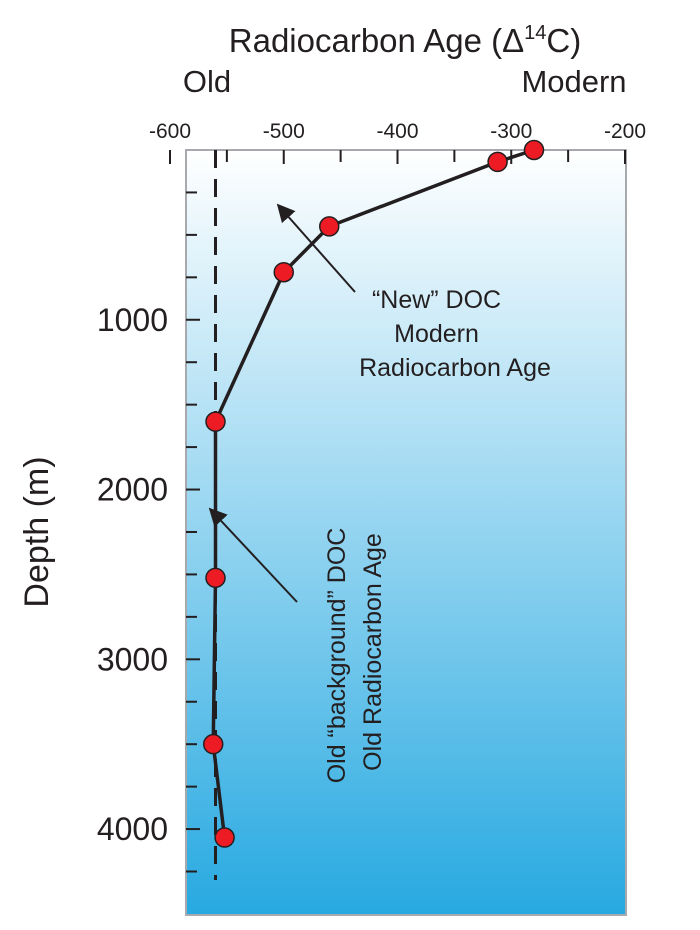  What do you see at coordinates (253, 555) in the screenshot?
I see `old-doc-arrow` at bounding box center [253, 555].